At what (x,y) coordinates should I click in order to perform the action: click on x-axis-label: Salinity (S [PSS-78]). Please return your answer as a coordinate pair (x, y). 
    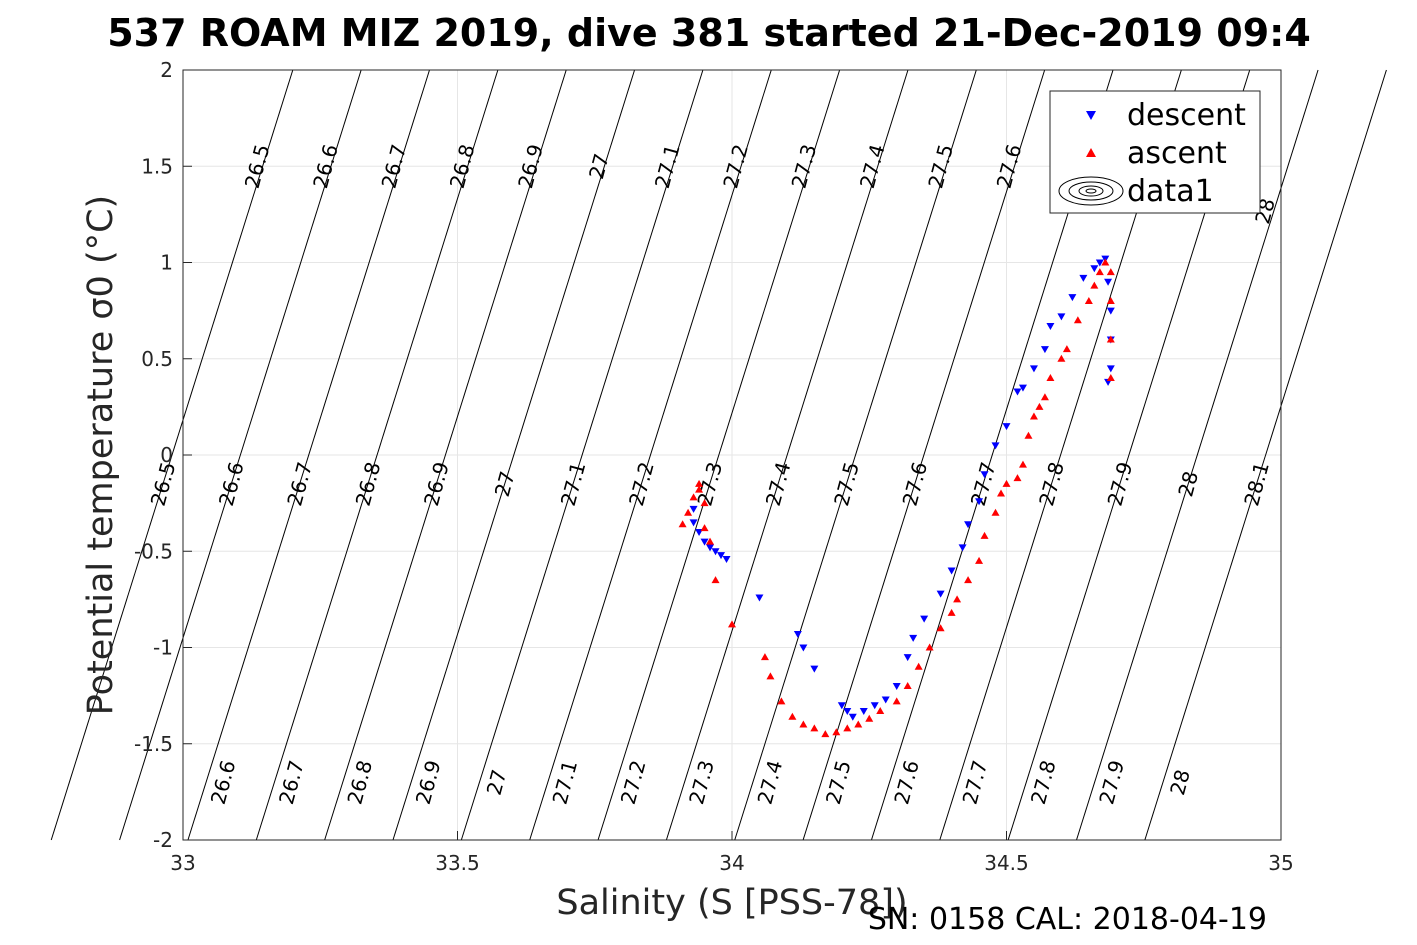
    Looking at the image, I should click on (731, 903).